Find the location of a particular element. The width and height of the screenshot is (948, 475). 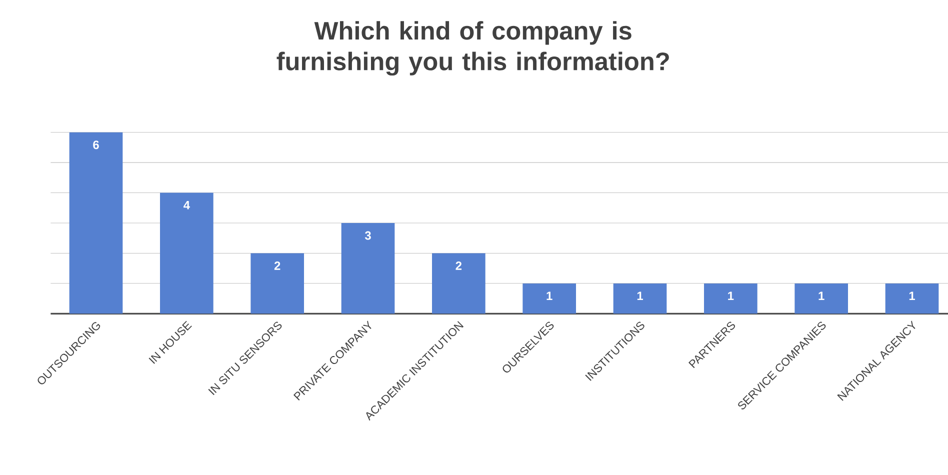

data-label: 4 is located at coordinates (187, 205).